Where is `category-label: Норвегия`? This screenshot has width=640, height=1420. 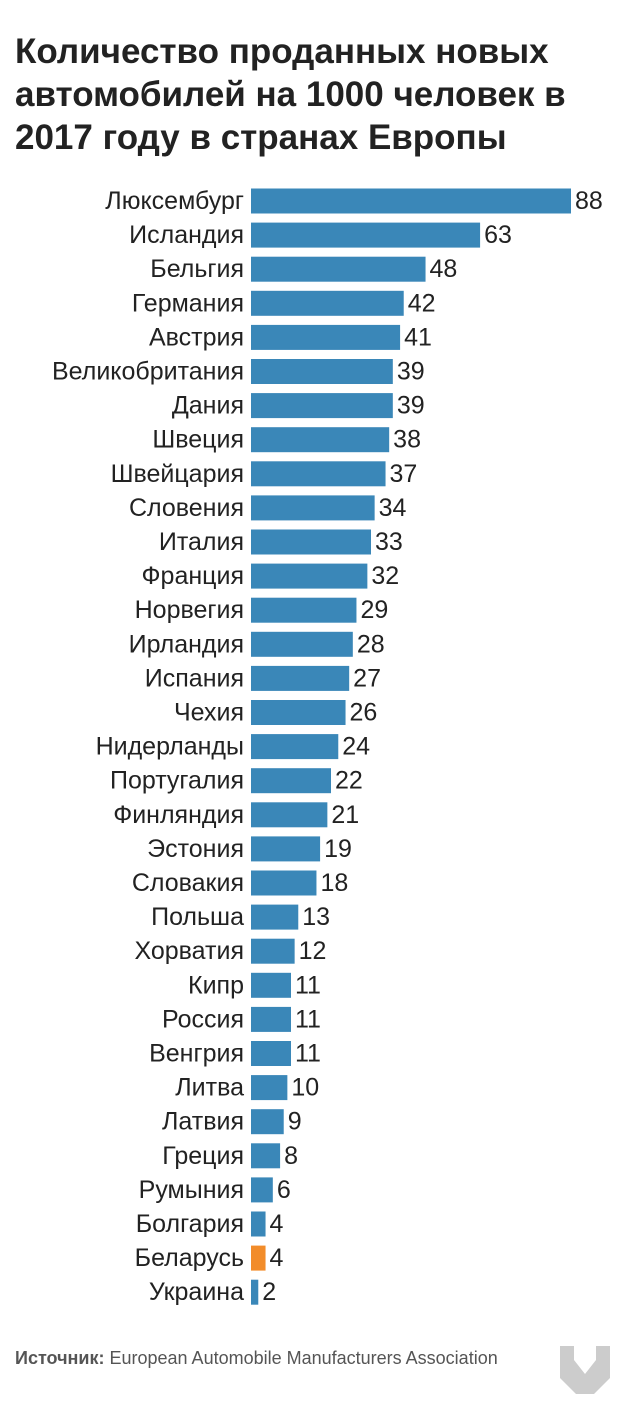 category-label: Норвегия is located at coordinates (189, 610).